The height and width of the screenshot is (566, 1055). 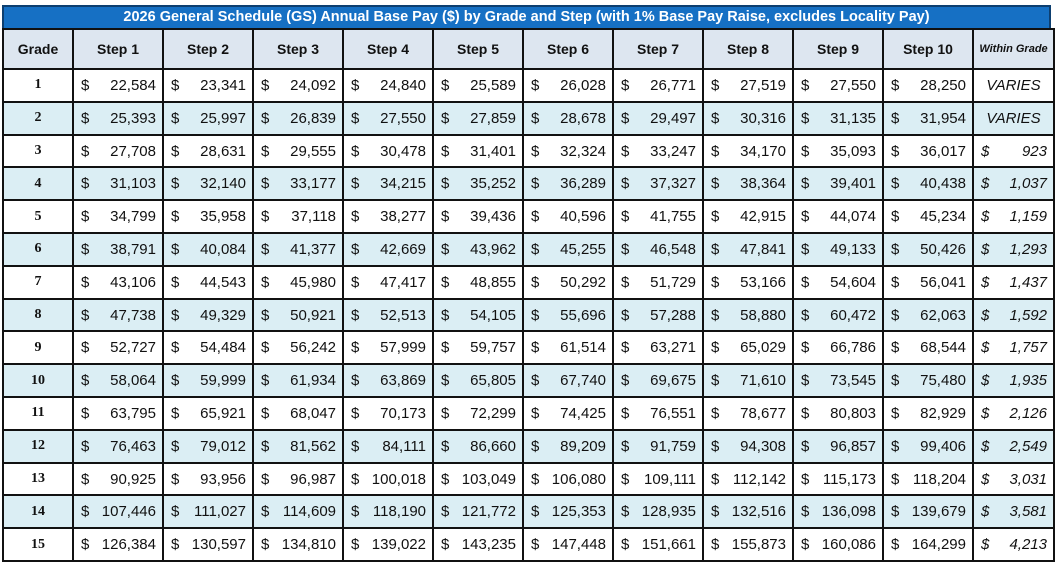 What do you see at coordinates (208, 216) in the screenshot?
I see `pay-cell: $35,958` at bounding box center [208, 216].